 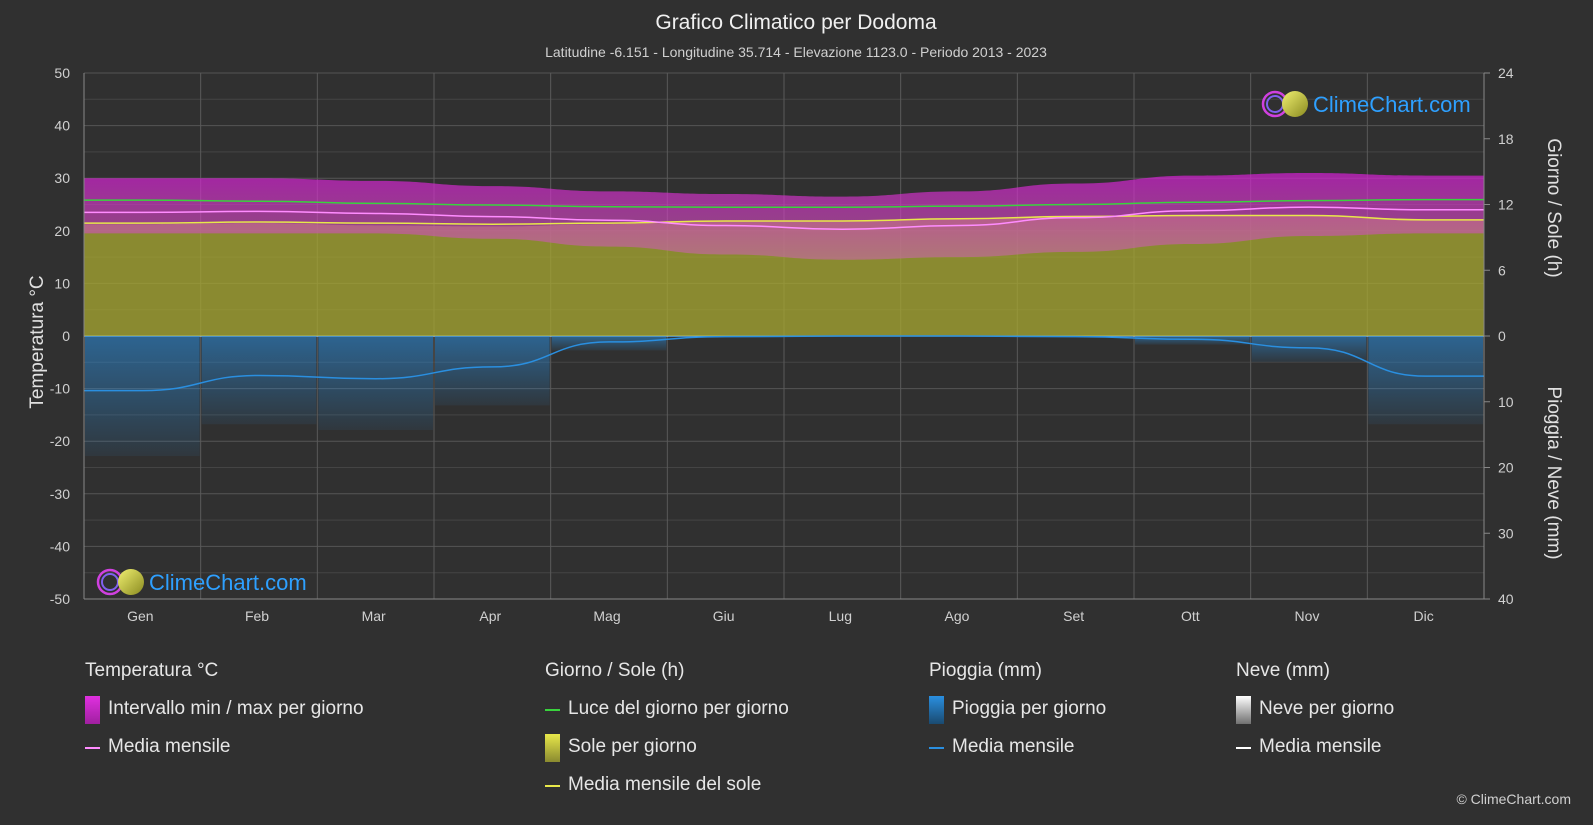 I want to click on month-tick-label: Ott, so click(x=1190, y=616).